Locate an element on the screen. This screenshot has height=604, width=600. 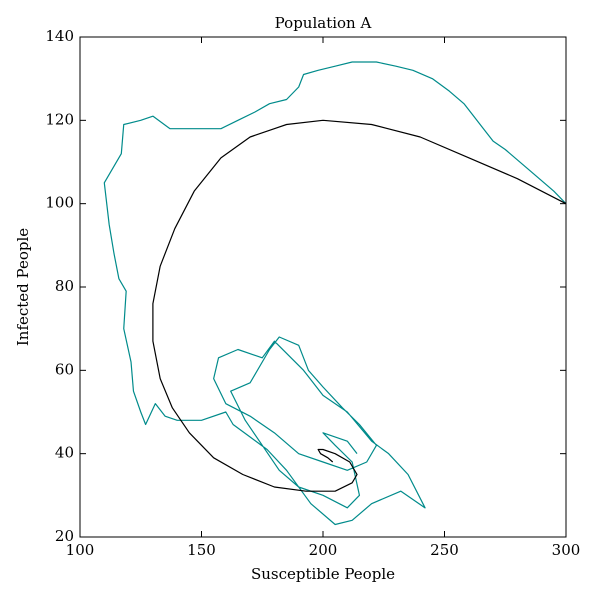
x-tick-label: 300 is located at coordinates (566, 550).